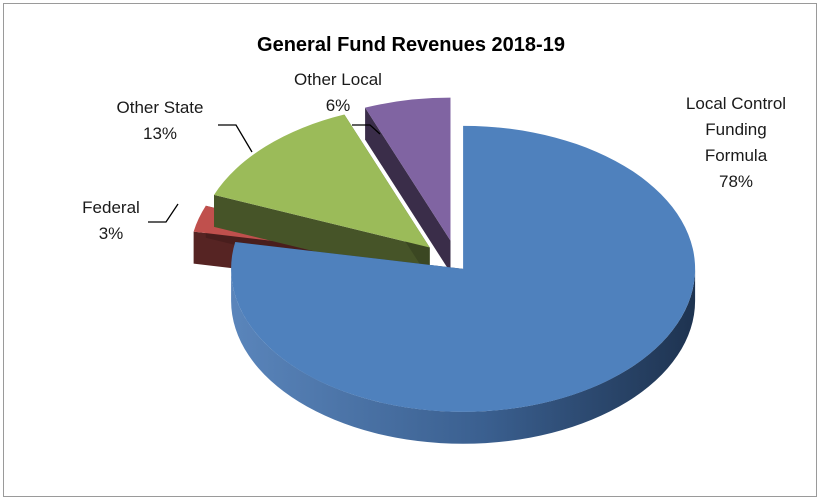 Image resolution: width=822 pixels, height=501 pixels. I want to click on chart-title: General Fund Revenues 2018-19, so click(411, 45).